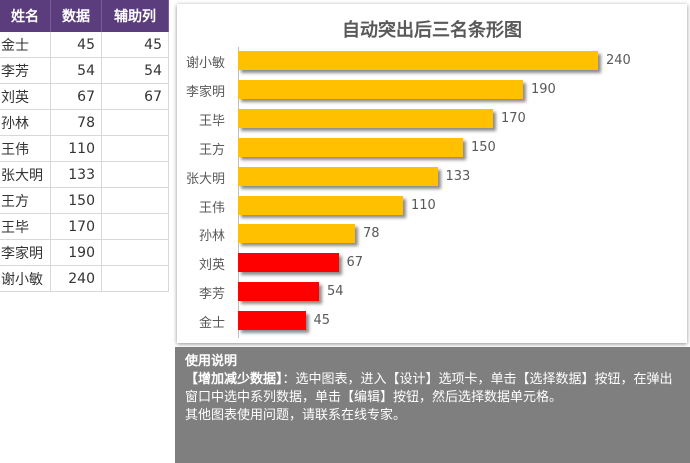 The width and height of the screenshot is (690, 463). What do you see at coordinates (76, 252) in the screenshot?
I see `value-cell: 190` at bounding box center [76, 252].